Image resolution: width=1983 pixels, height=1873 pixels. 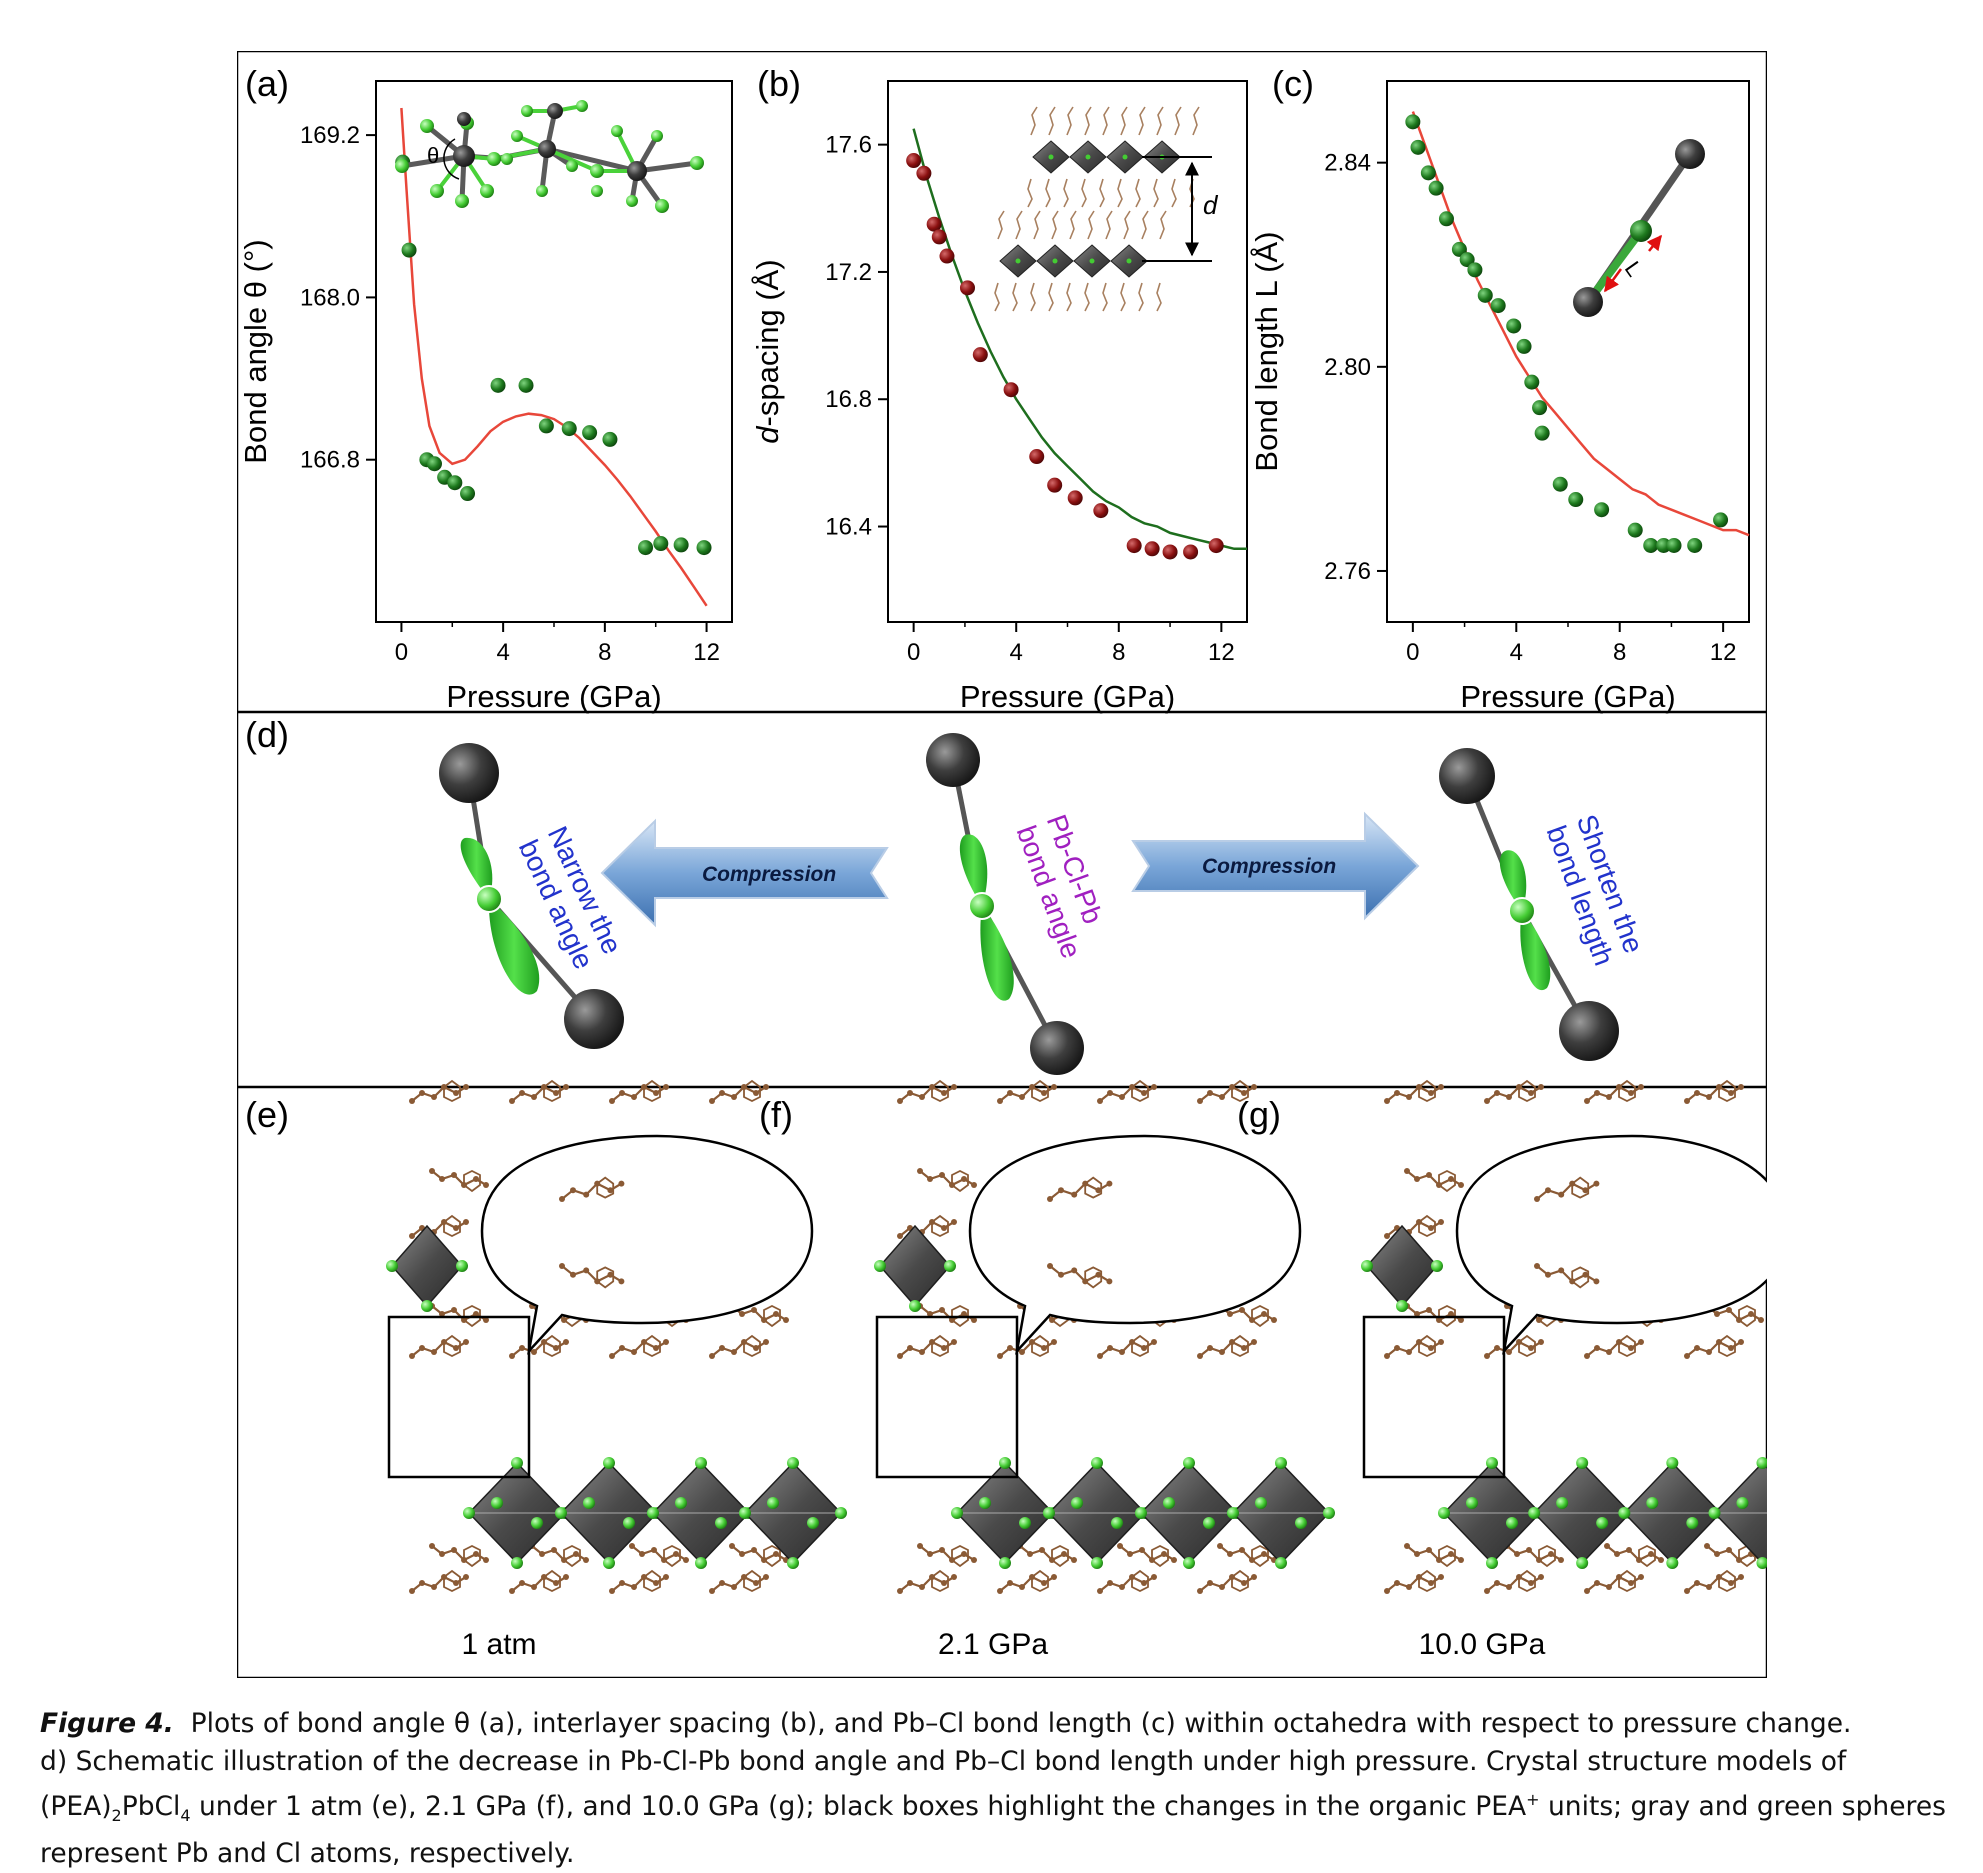 What do you see at coordinates (1266, 351) in the screenshot?
I see `y-axis-title: Bond length L (Å)` at bounding box center [1266, 351].